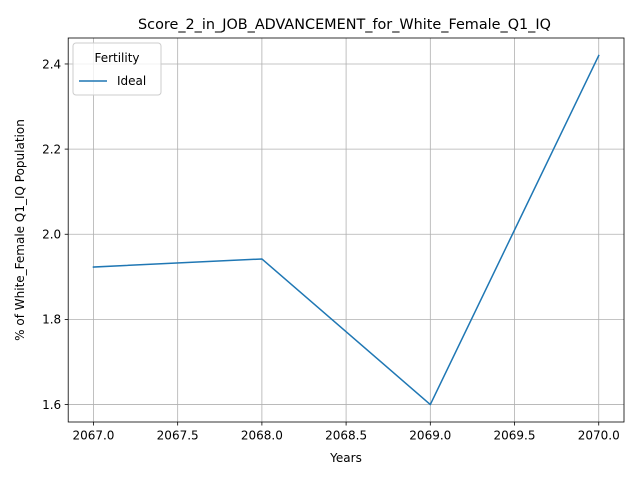  What do you see at coordinates (345, 458) in the screenshot?
I see `x-axis-label: Years` at bounding box center [345, 458].